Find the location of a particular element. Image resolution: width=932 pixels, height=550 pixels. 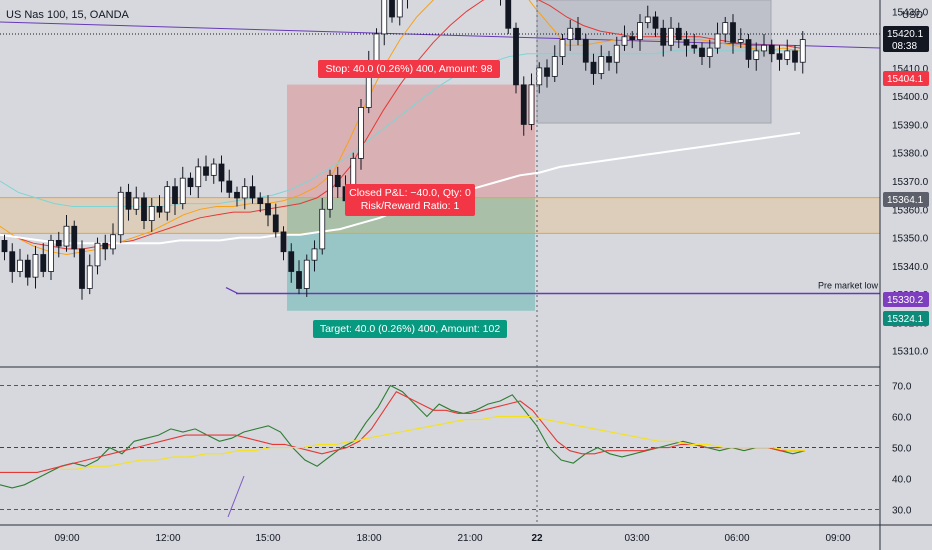

time-tick-label: 22 is located at coordinates (537, 538).